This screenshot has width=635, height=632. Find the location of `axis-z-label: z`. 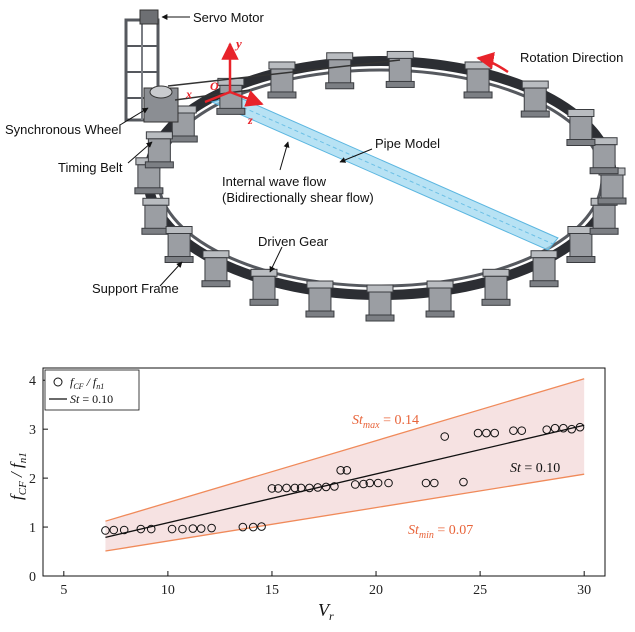

axis-z-label: z is located at coordinates (250, 120).